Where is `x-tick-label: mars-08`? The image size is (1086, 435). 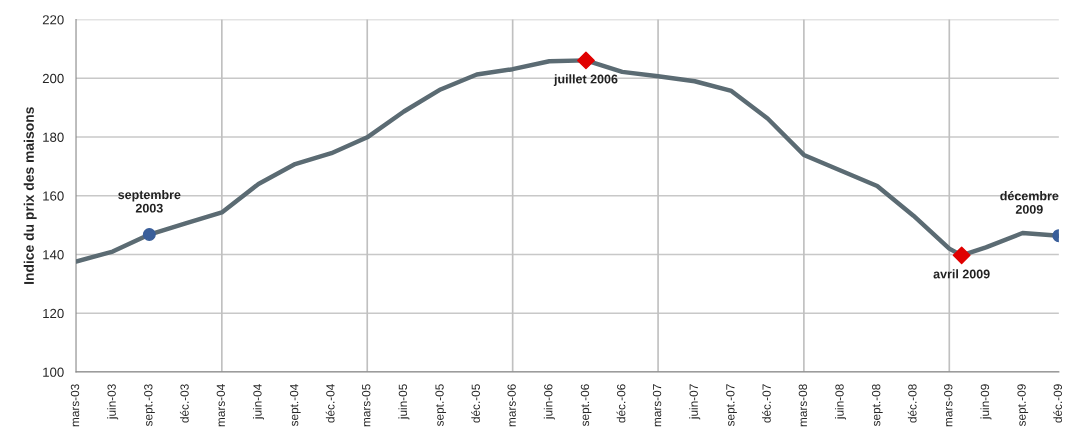 x-tick-label: mars-08 is located at coordinates (803, 405).